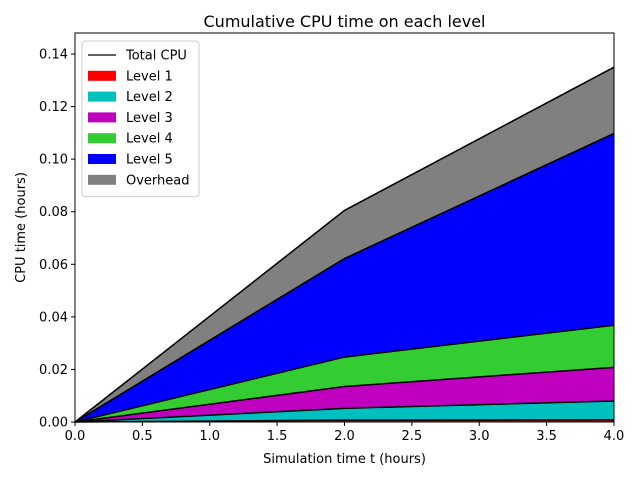 This screenshot has height=480, width=640. Describe the element at coordinates (53, 107) in the screenshot. I see `y-tick-label: 0.12` at that location.